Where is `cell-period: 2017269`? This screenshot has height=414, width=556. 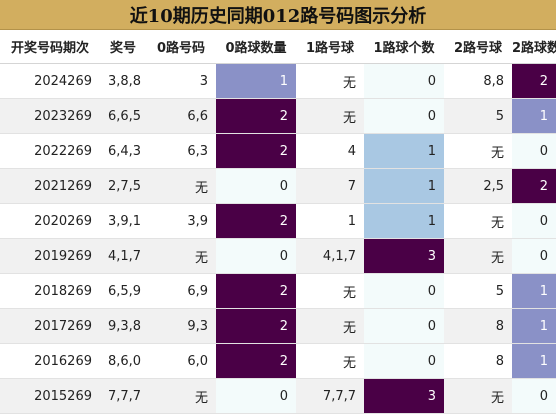
cell-period: 2017269 is located at coordinates (50, 326).